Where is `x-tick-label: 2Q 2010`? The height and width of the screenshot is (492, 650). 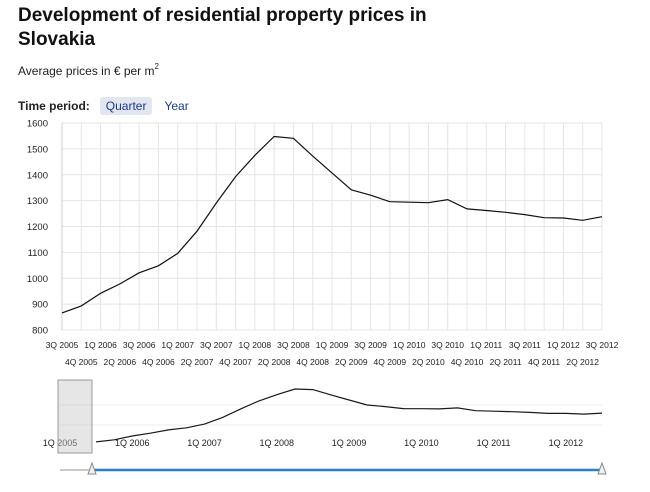 x-tick-label: 2Q 2010 is located at coordinates (428, 362).